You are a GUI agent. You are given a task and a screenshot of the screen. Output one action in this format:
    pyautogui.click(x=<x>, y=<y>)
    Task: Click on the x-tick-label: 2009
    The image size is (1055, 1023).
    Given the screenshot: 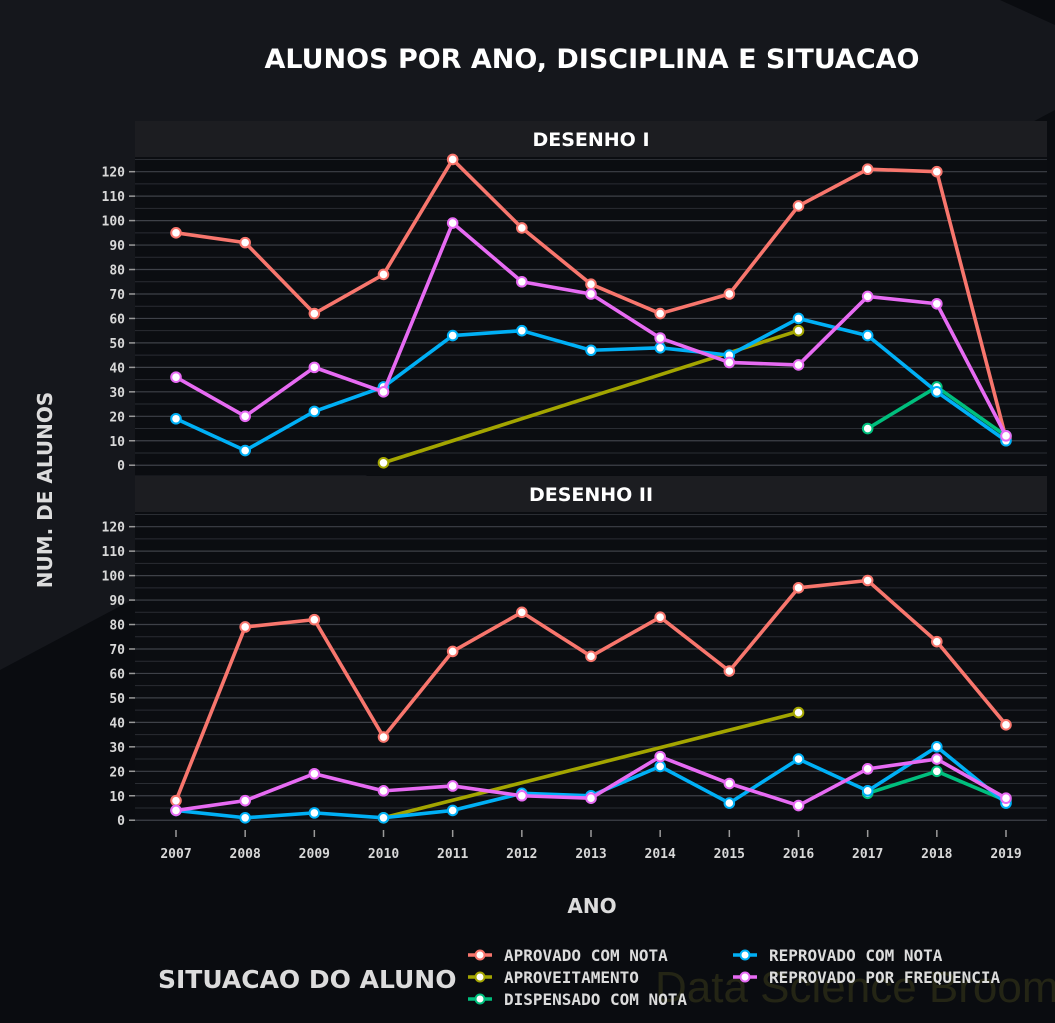 What is the action you would take?
    pyautogui.click(x=314, y=854)
    